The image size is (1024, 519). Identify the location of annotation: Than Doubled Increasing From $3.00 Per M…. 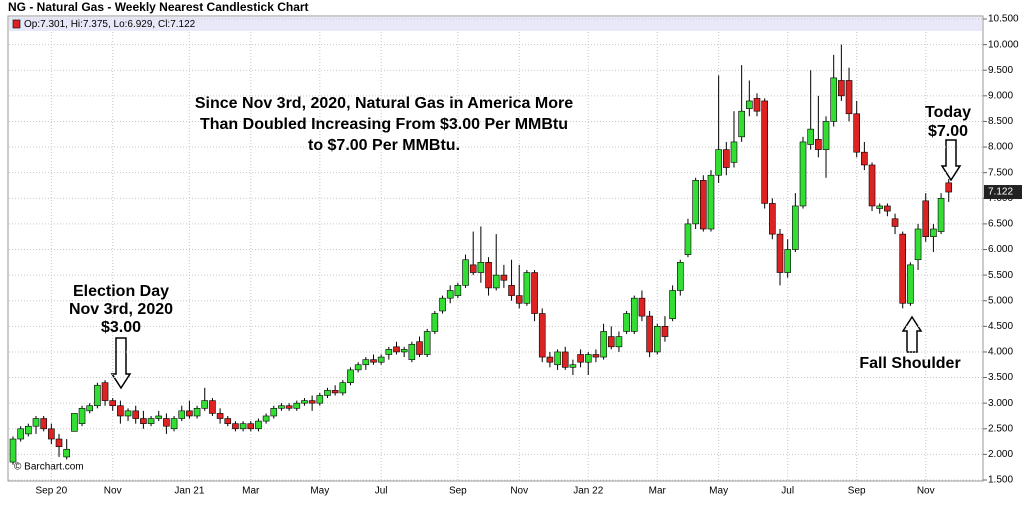
(384, 124).